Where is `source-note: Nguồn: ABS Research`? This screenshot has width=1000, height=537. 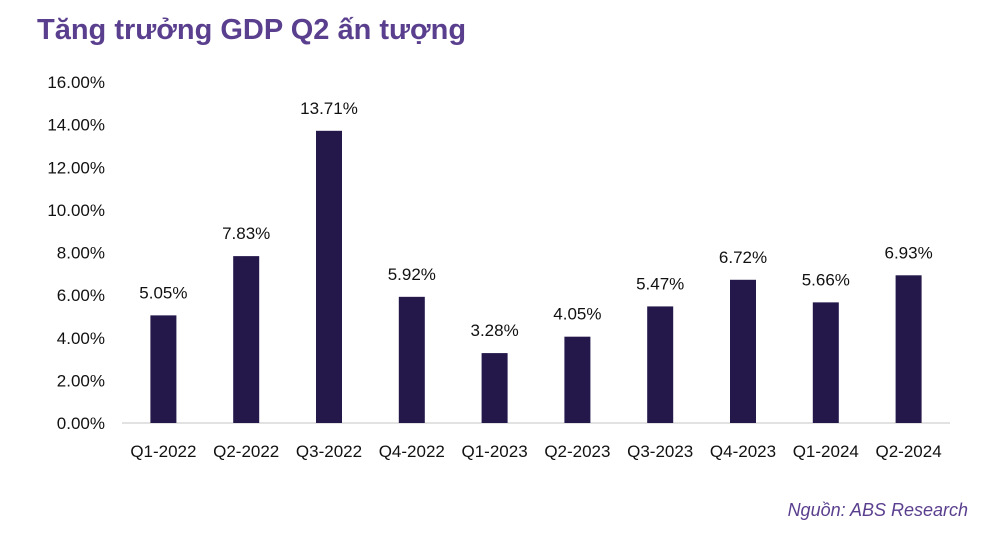
source-note: Nguồn: ABS Research is located at coordinates (877, 510).